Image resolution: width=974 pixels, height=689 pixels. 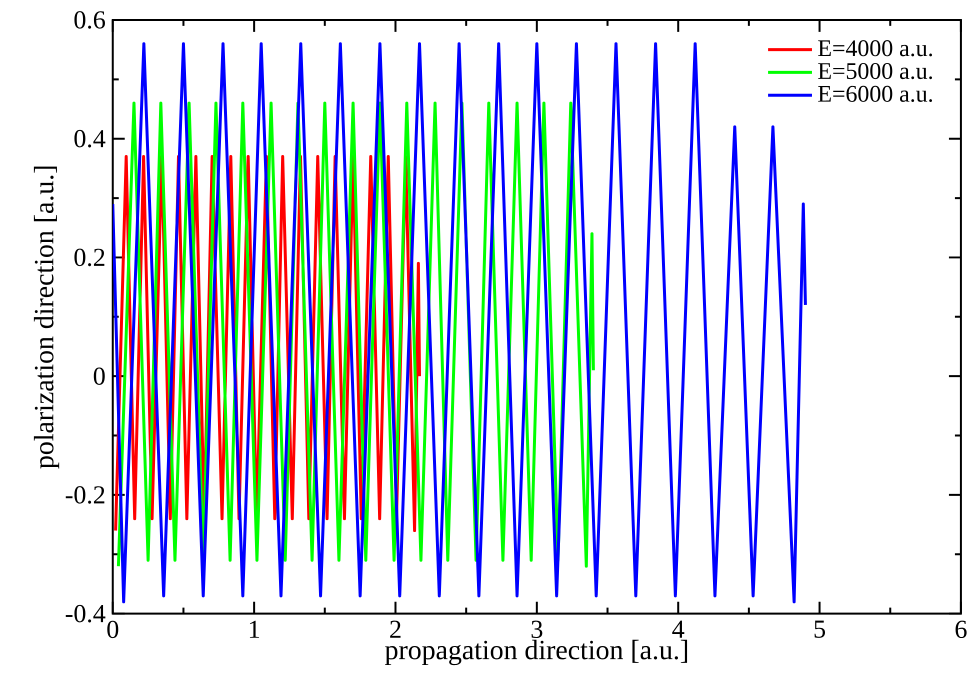 I want to click on y-tick-label: 0, so click(x=99, y=377).